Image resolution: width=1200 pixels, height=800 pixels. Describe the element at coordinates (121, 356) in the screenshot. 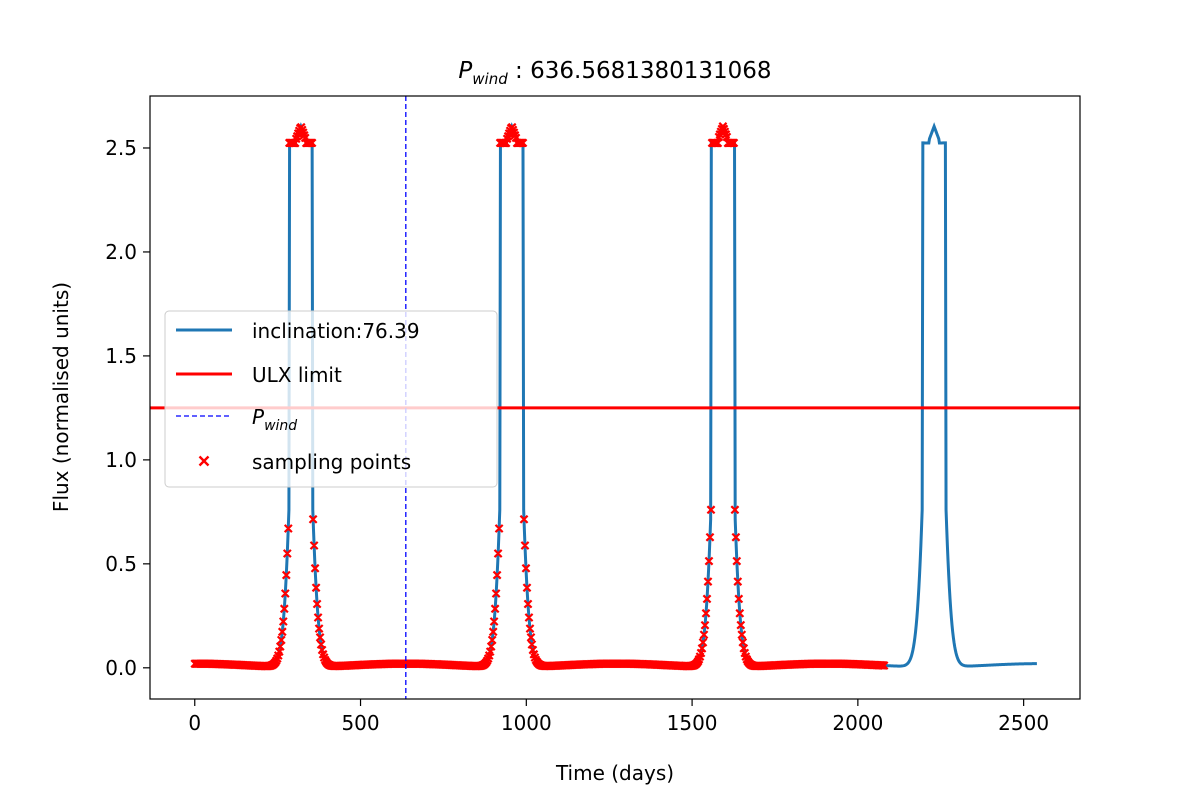

I see `y-tick-label: 1.5` at that location.